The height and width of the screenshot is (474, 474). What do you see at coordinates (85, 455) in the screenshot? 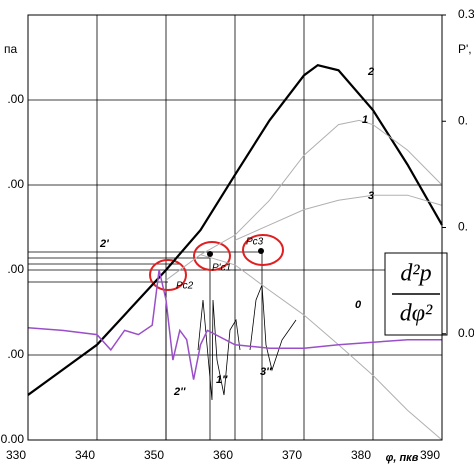
I see `x-tick-label: 340` at bounding box center [85, 455].